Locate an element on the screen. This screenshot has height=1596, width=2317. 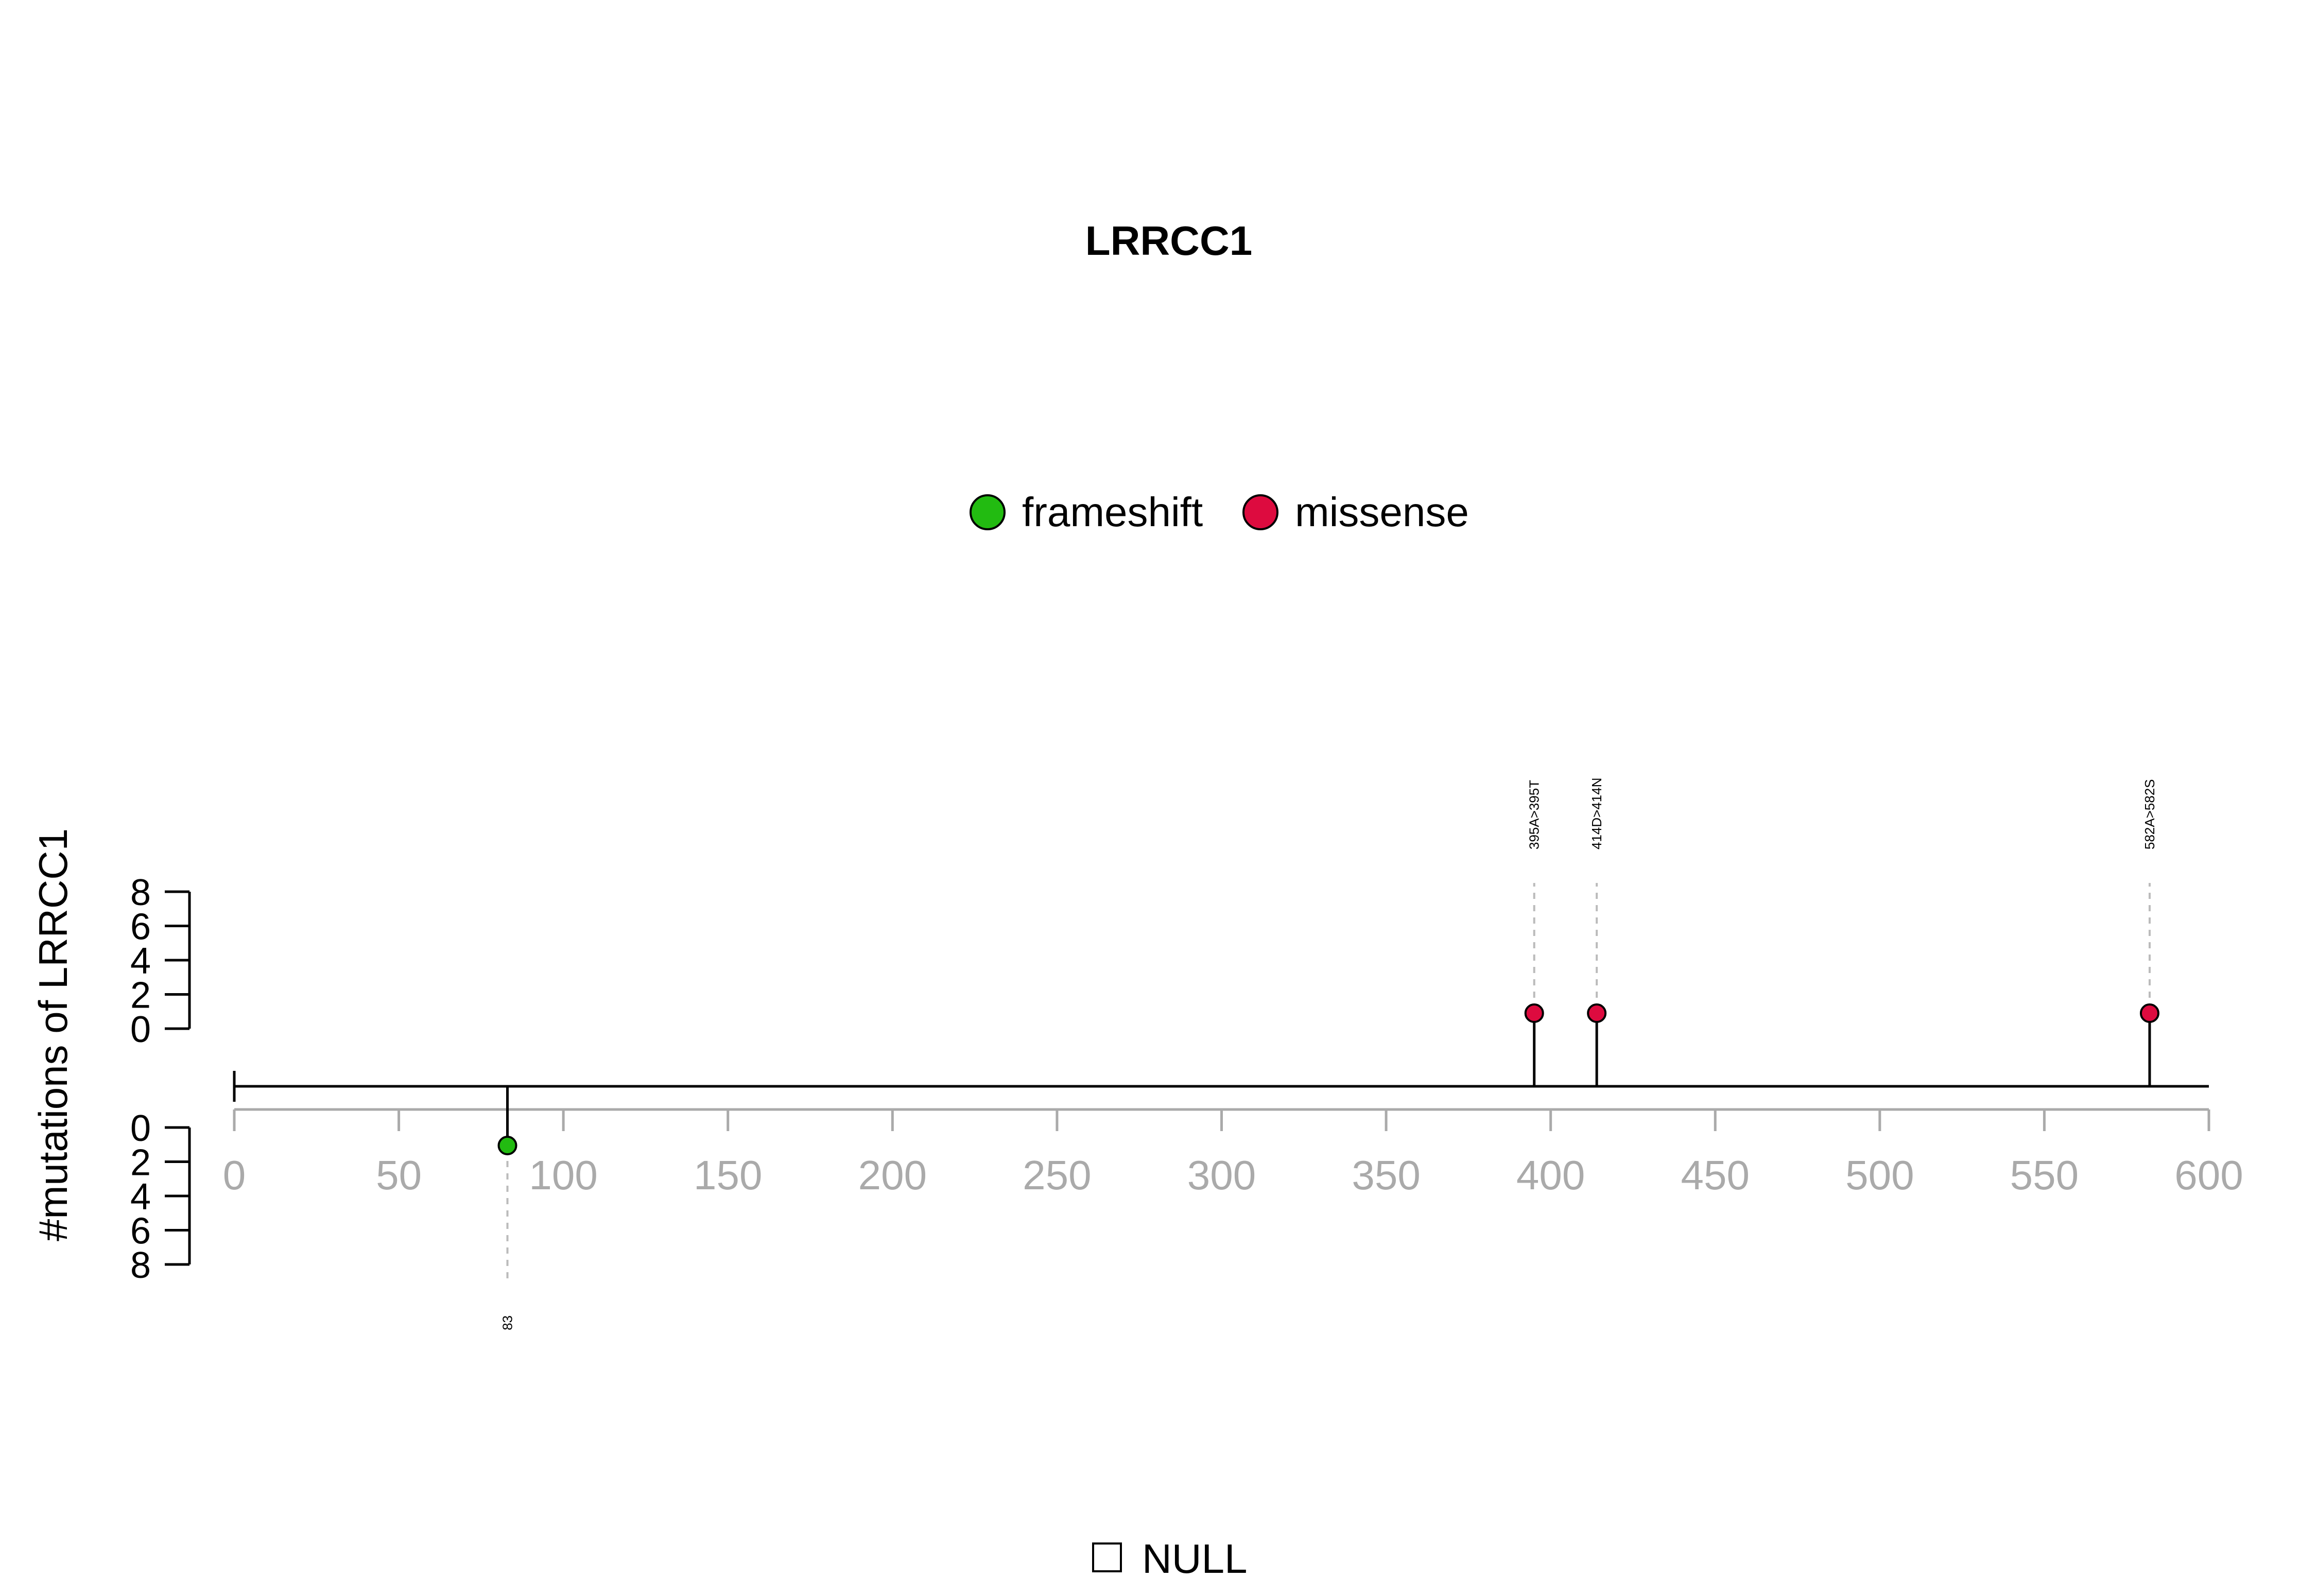
mutation-label: 414D>414N is located at coordinates (1596, 814).